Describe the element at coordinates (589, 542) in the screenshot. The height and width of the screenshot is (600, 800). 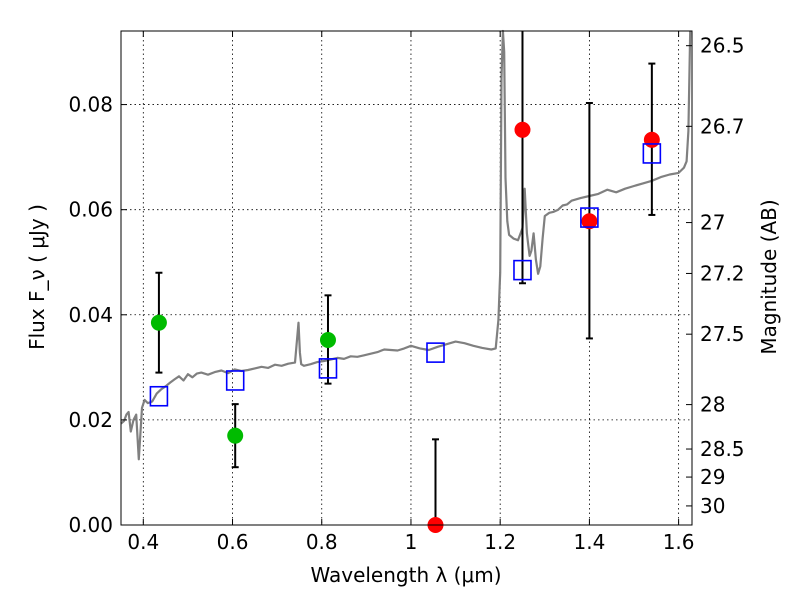
I see `x-tick-label: 1.4` at that location.